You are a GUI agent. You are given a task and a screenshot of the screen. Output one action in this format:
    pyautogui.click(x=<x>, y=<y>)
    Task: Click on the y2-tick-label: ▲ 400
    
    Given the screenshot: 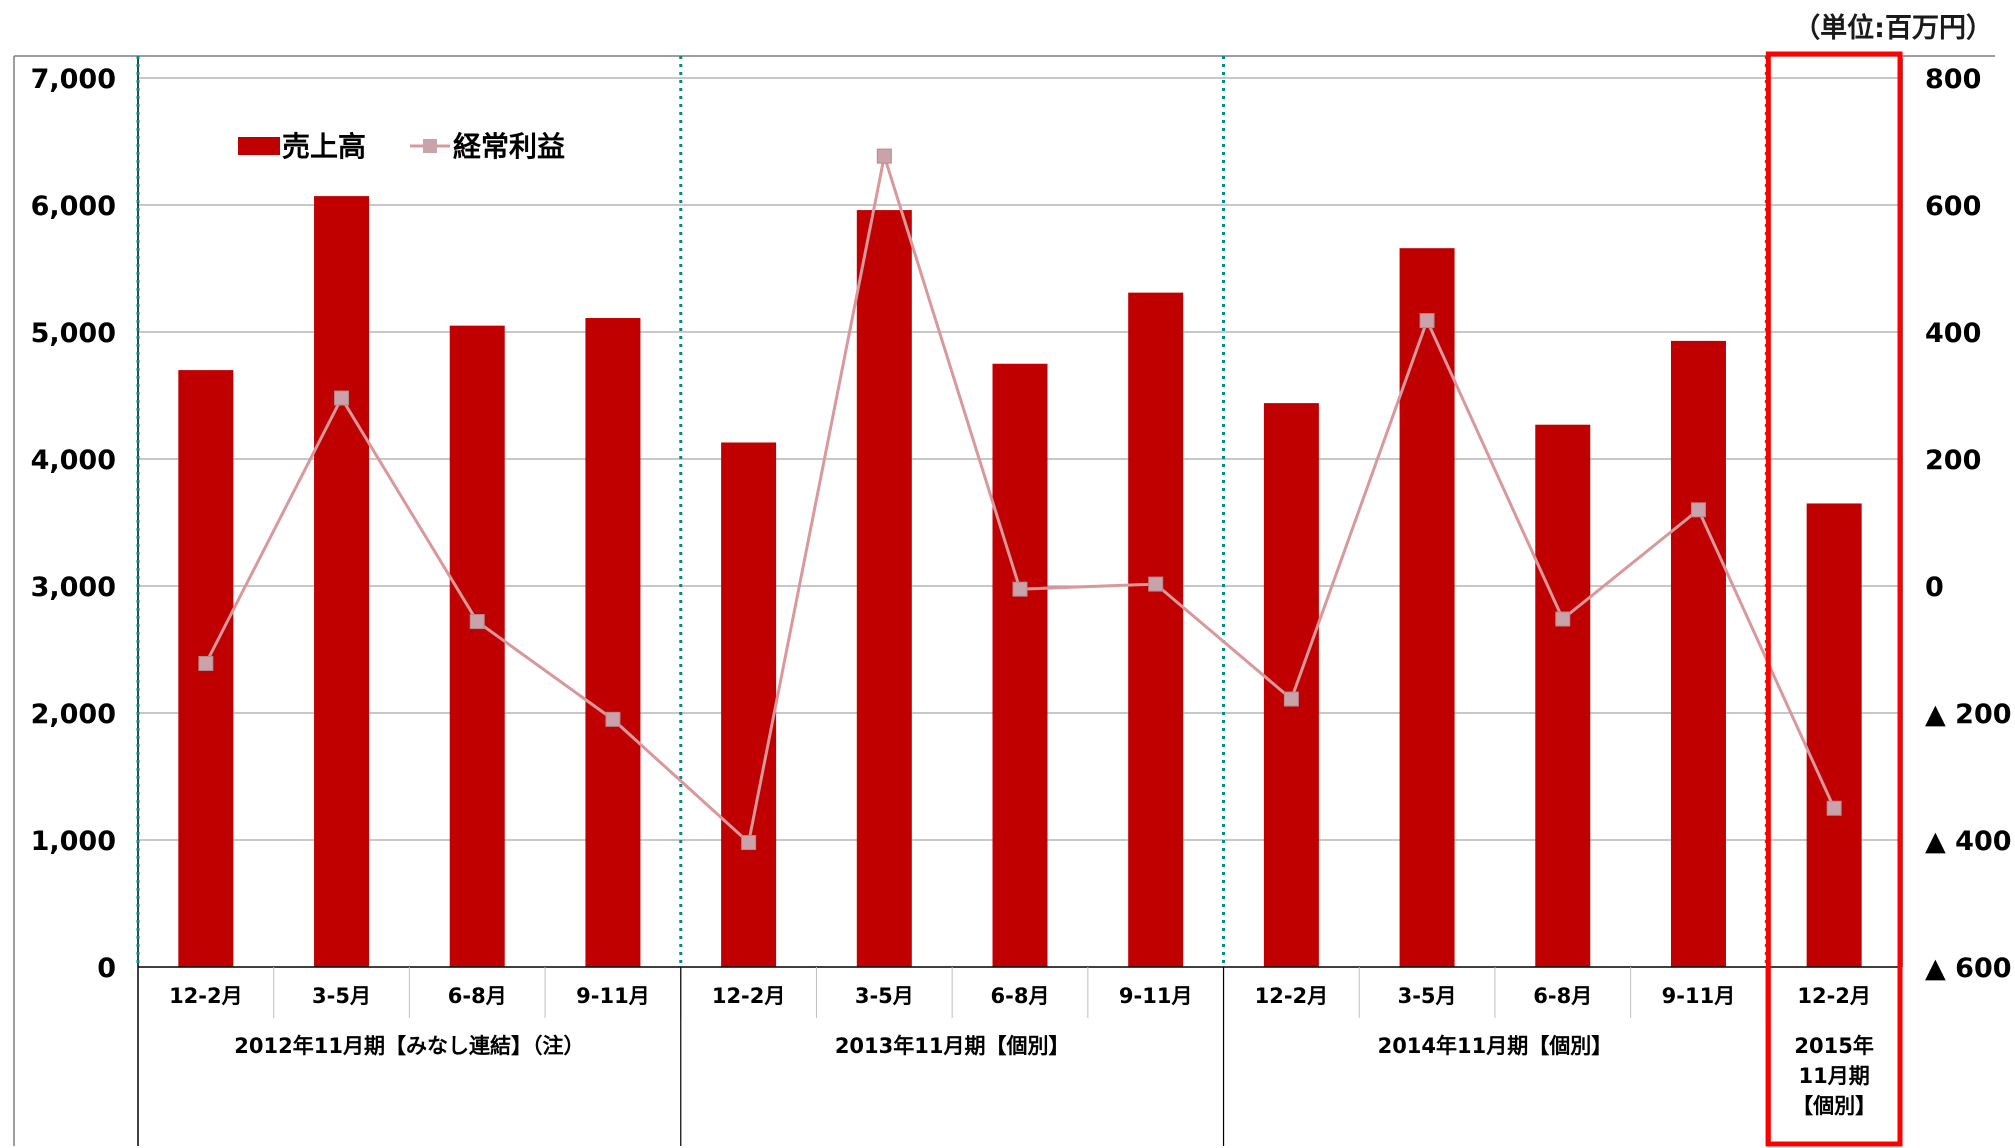 What is the action you would take?
    pyautogui.click(x=1968, y=841)
    